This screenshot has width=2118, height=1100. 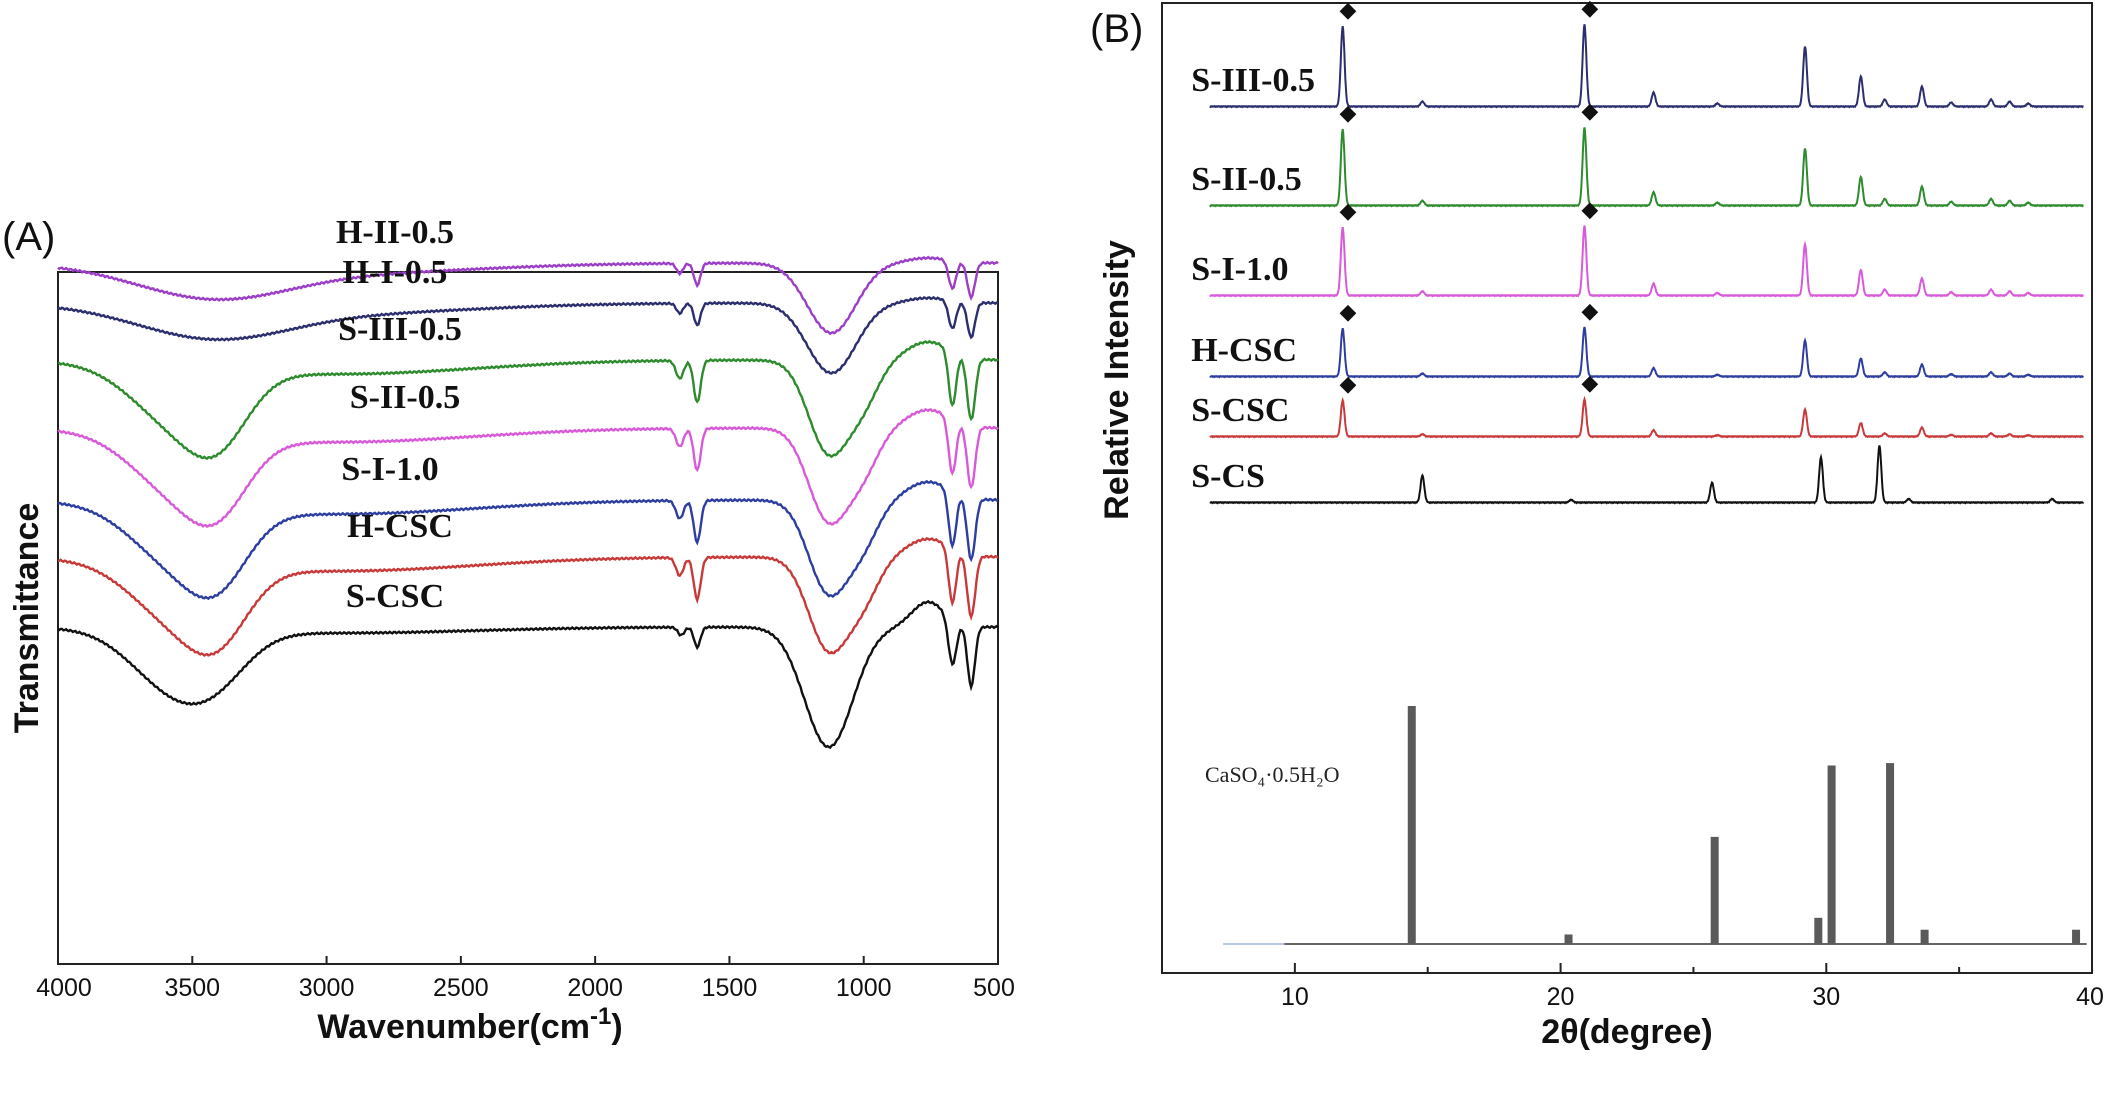 I want to click on panel-a-y-axis-title: Transmittance, so click(x=27, y=618).